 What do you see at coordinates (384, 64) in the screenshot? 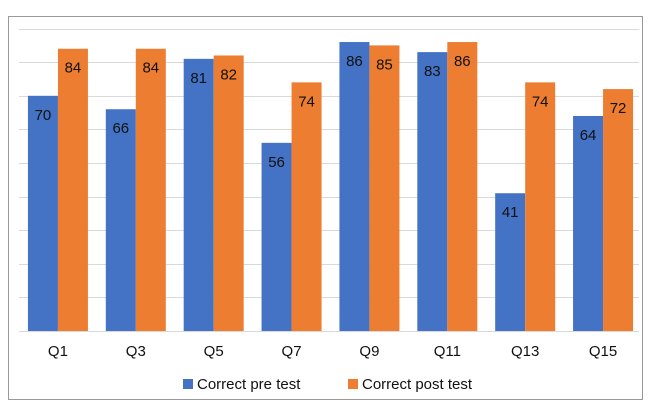
I see `data-label: 85` at bounding box center [384, 64].